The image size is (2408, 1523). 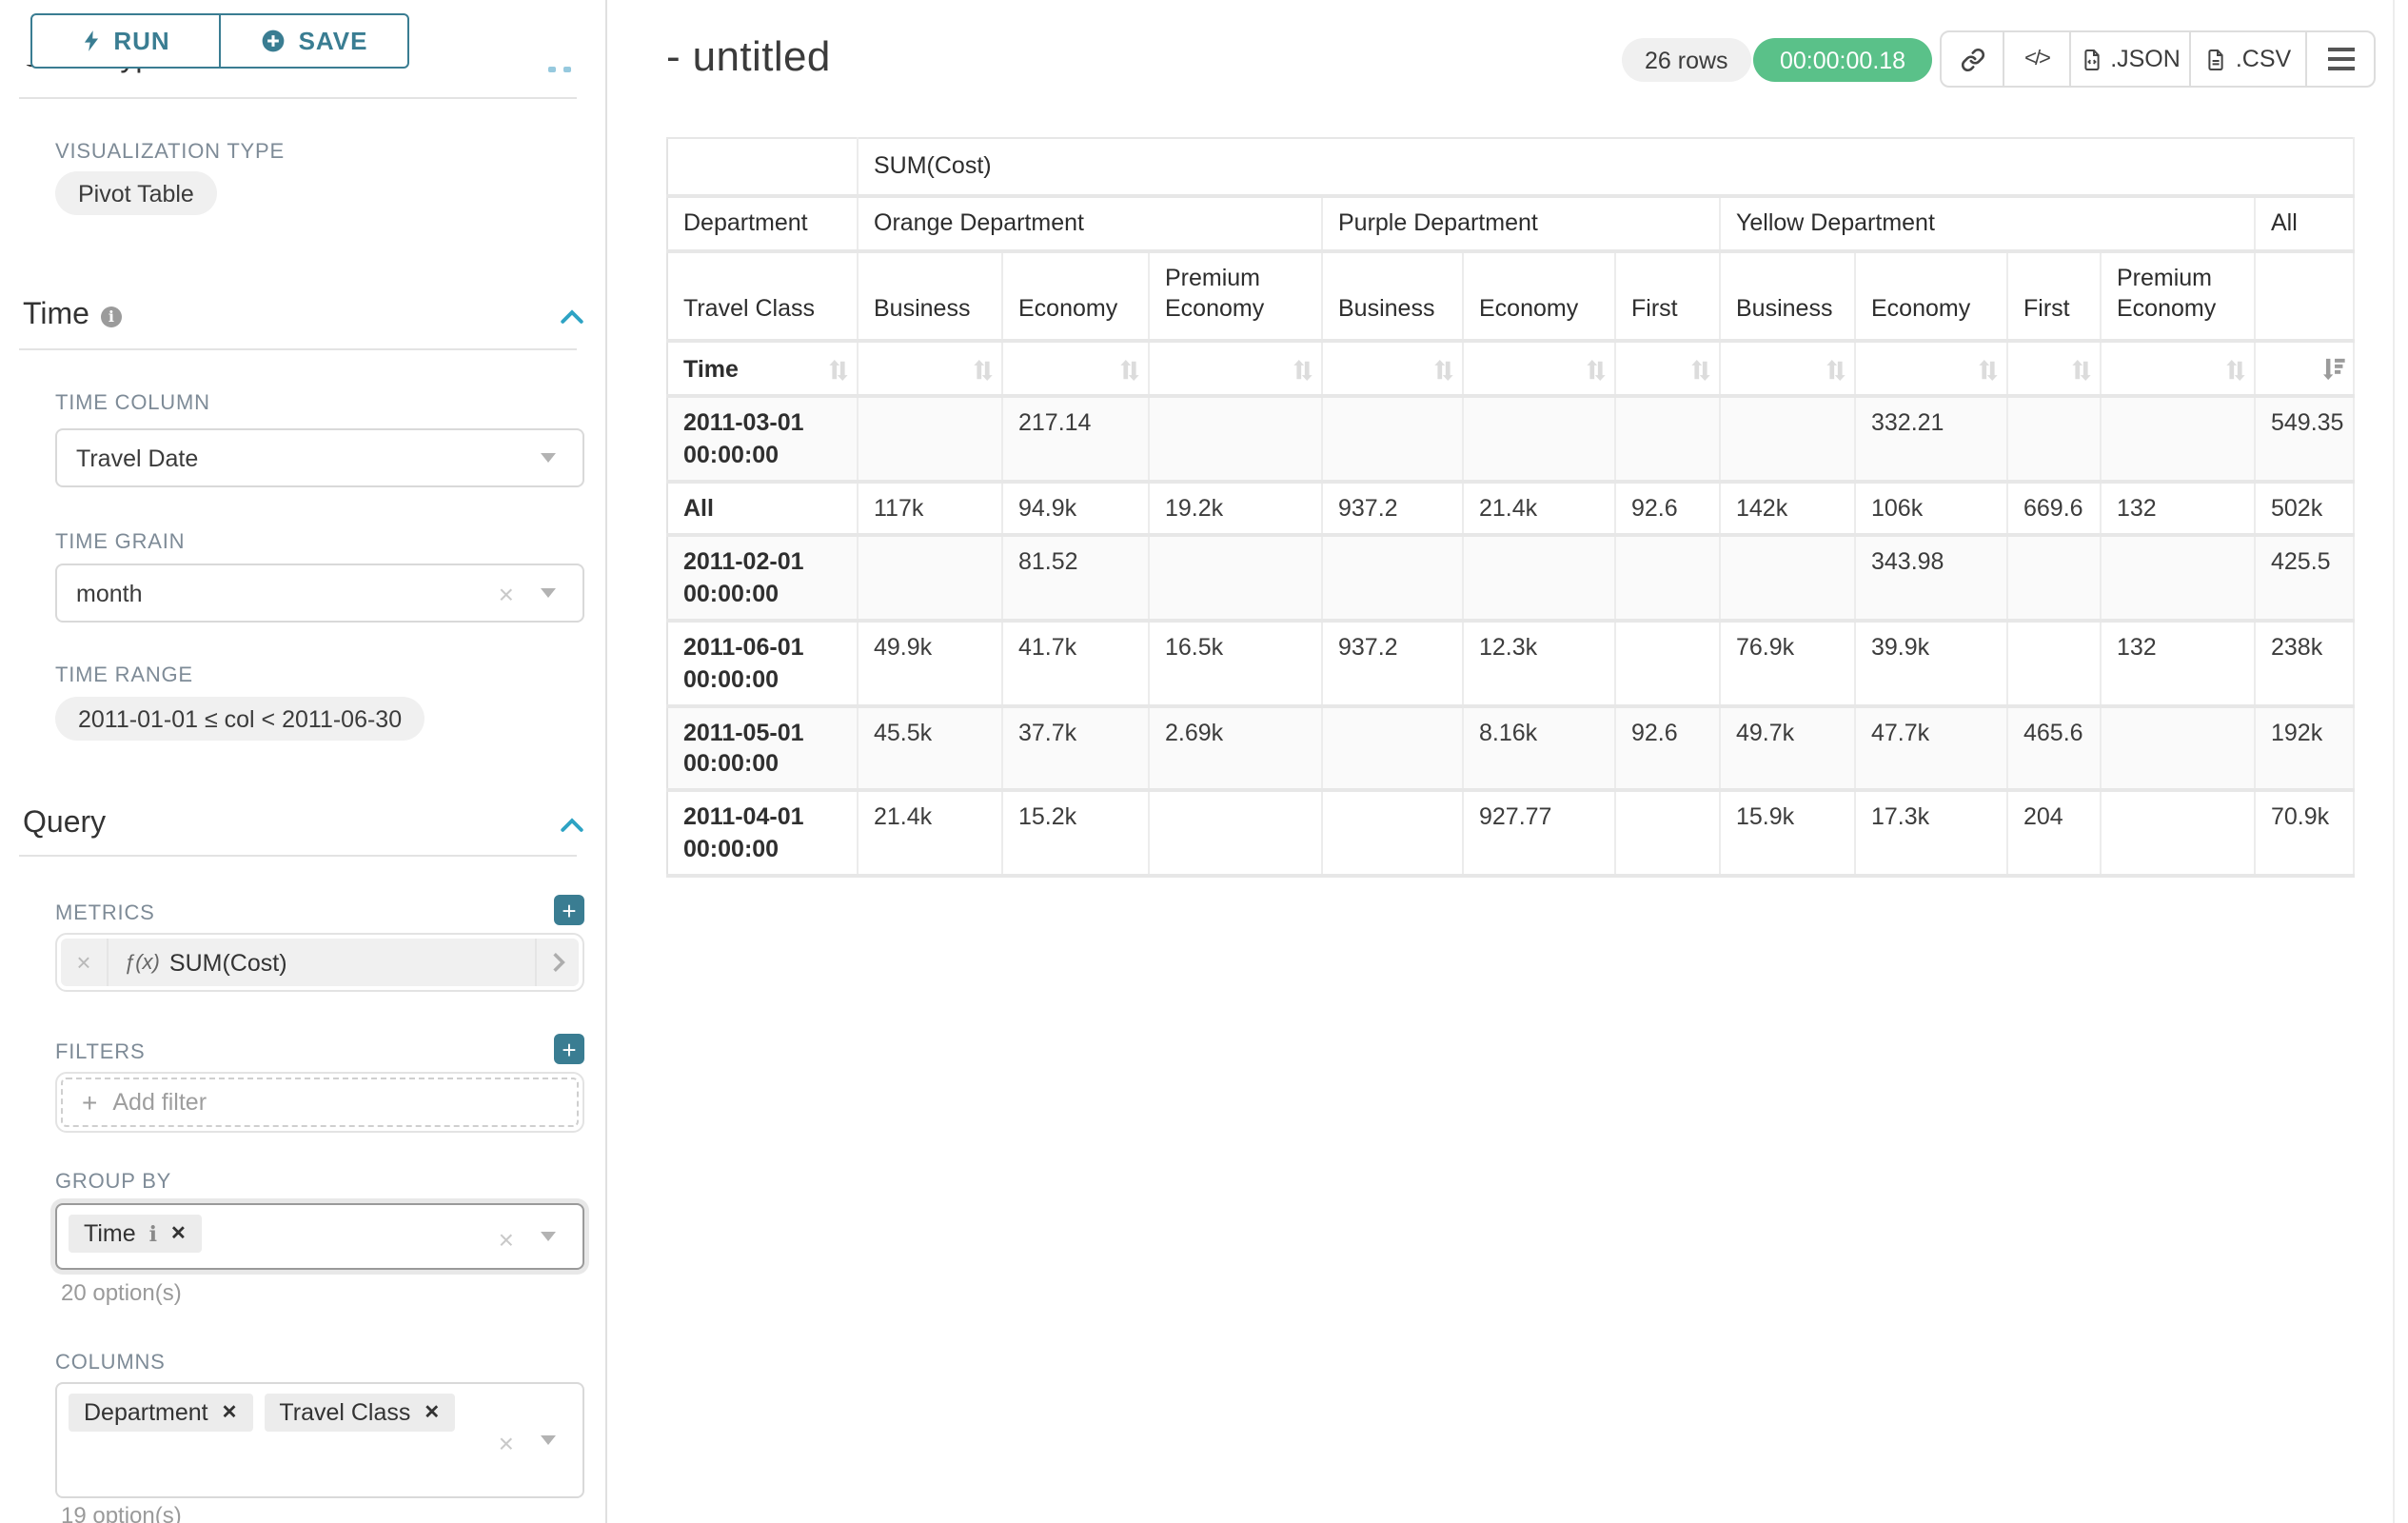 I want to click on metric-open-icon, so click(x=557, y=963).